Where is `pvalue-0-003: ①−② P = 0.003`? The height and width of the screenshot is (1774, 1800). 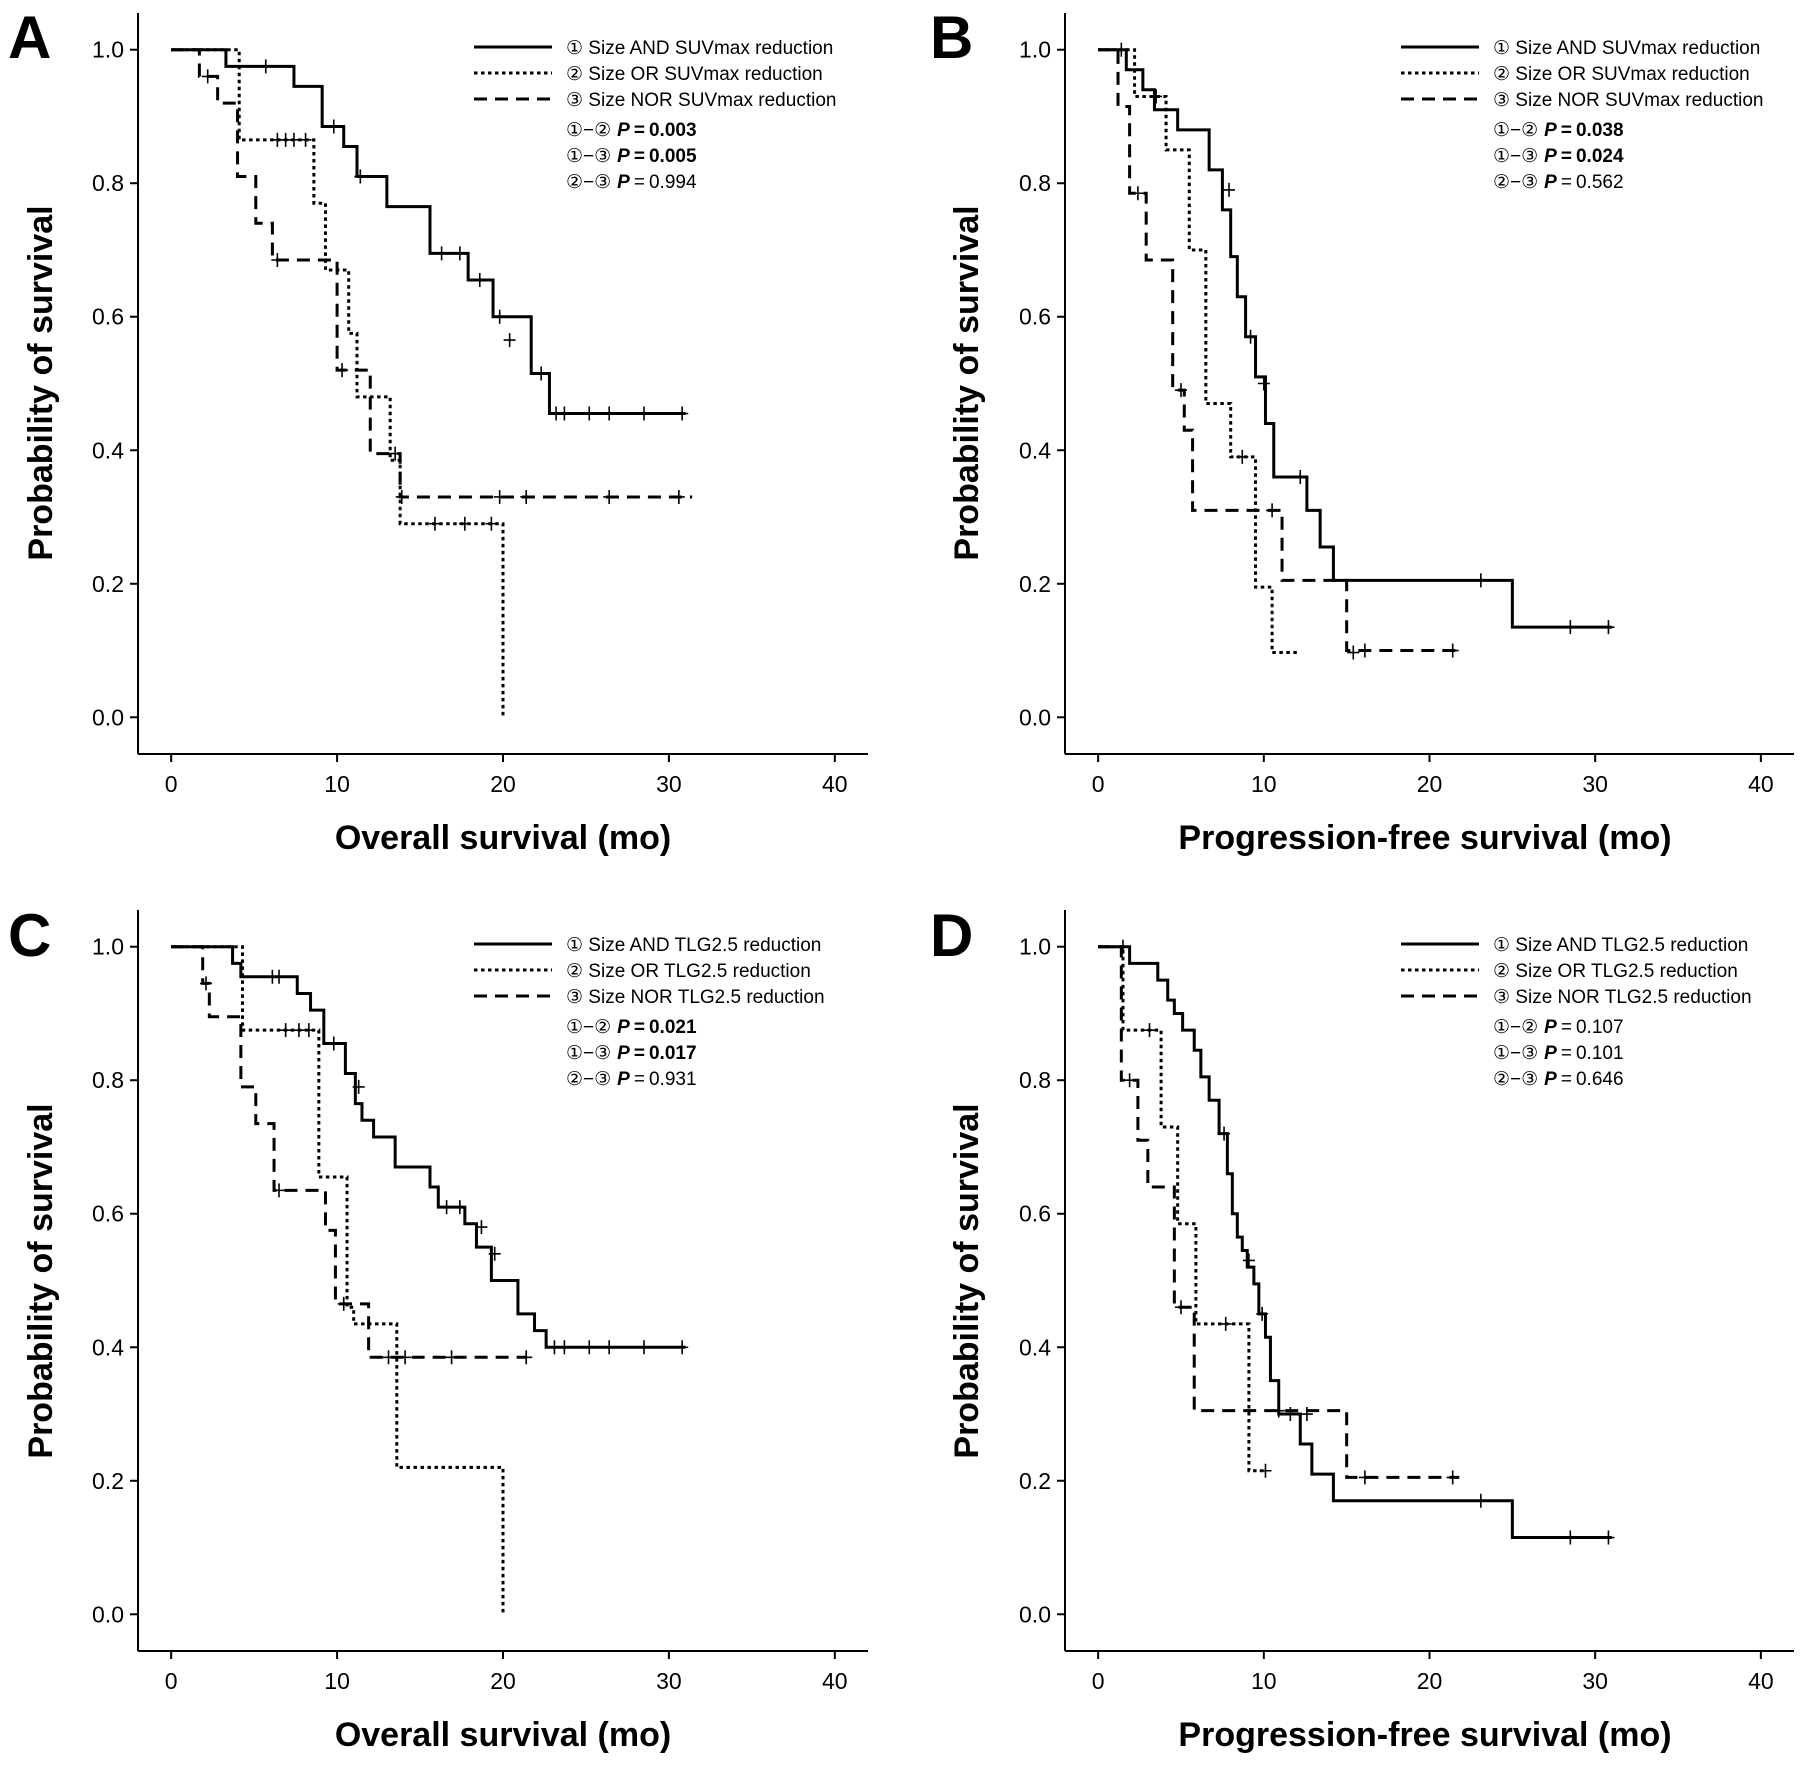
pvalue-0-003: ①−② P = 0.003 is located at coordinates (631, 130).